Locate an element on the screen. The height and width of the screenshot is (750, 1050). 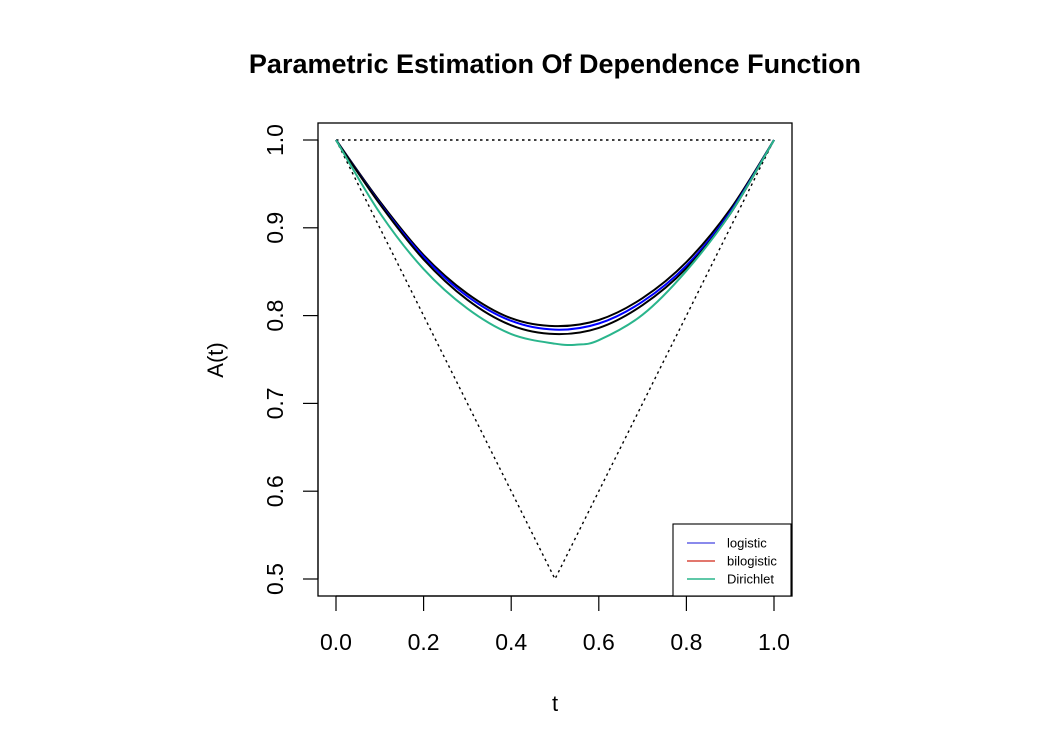
y-tick-label: 1.0 is located at coordinates (275, 140).